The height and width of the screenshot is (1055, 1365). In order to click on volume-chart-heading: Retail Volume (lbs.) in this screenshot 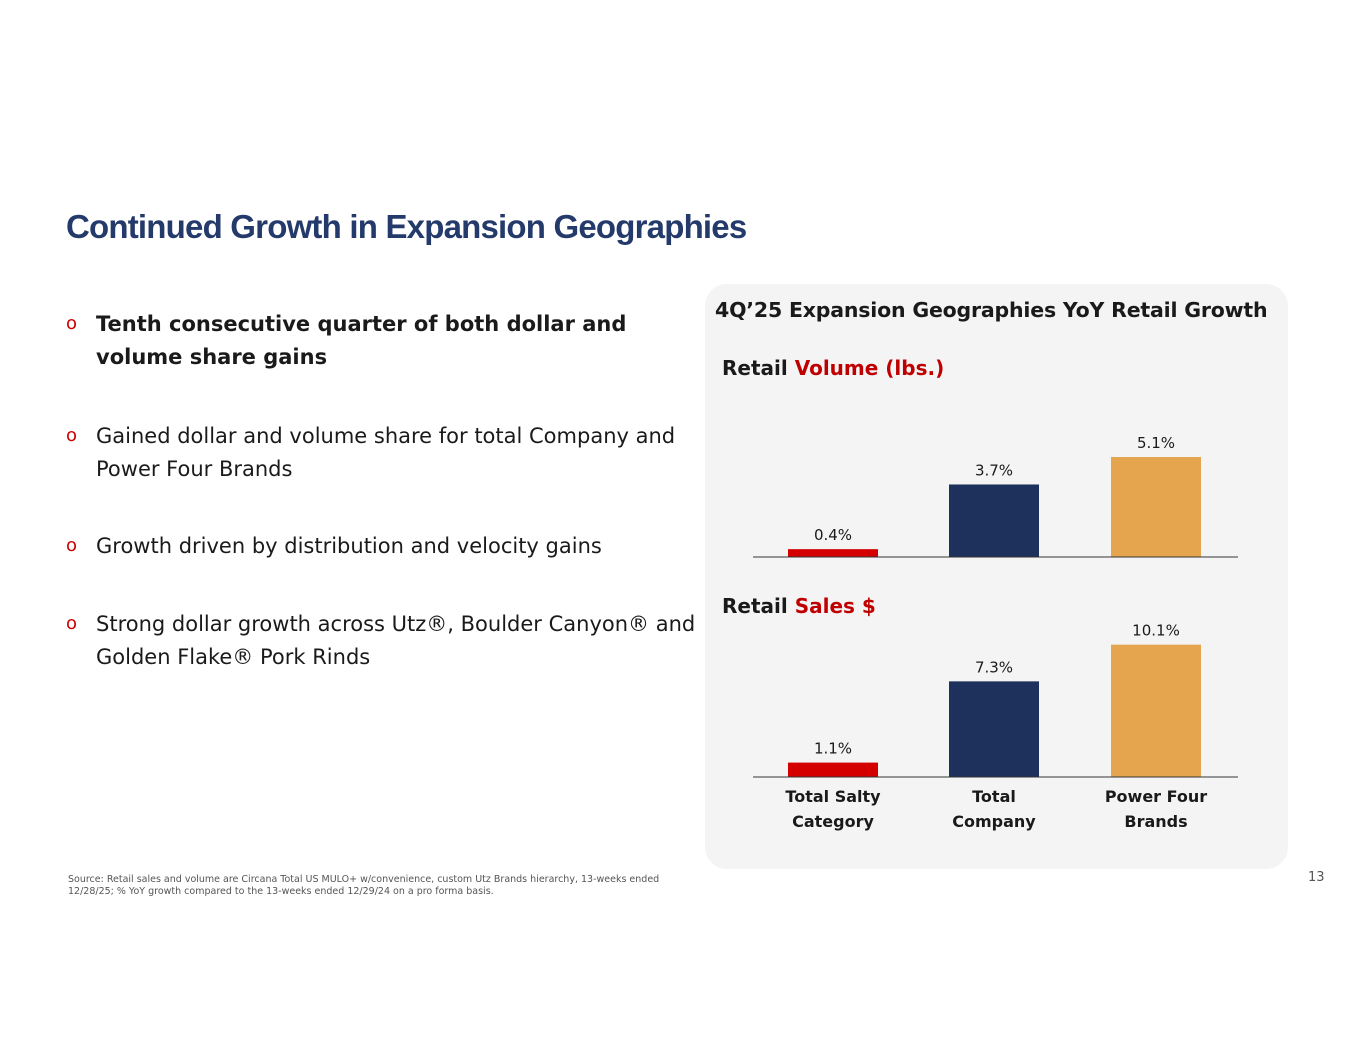, I will do `click(833, 368)`.